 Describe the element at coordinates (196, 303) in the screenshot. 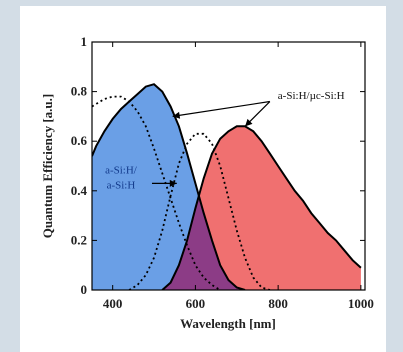

I see `x-tick-label: 600` at that location.